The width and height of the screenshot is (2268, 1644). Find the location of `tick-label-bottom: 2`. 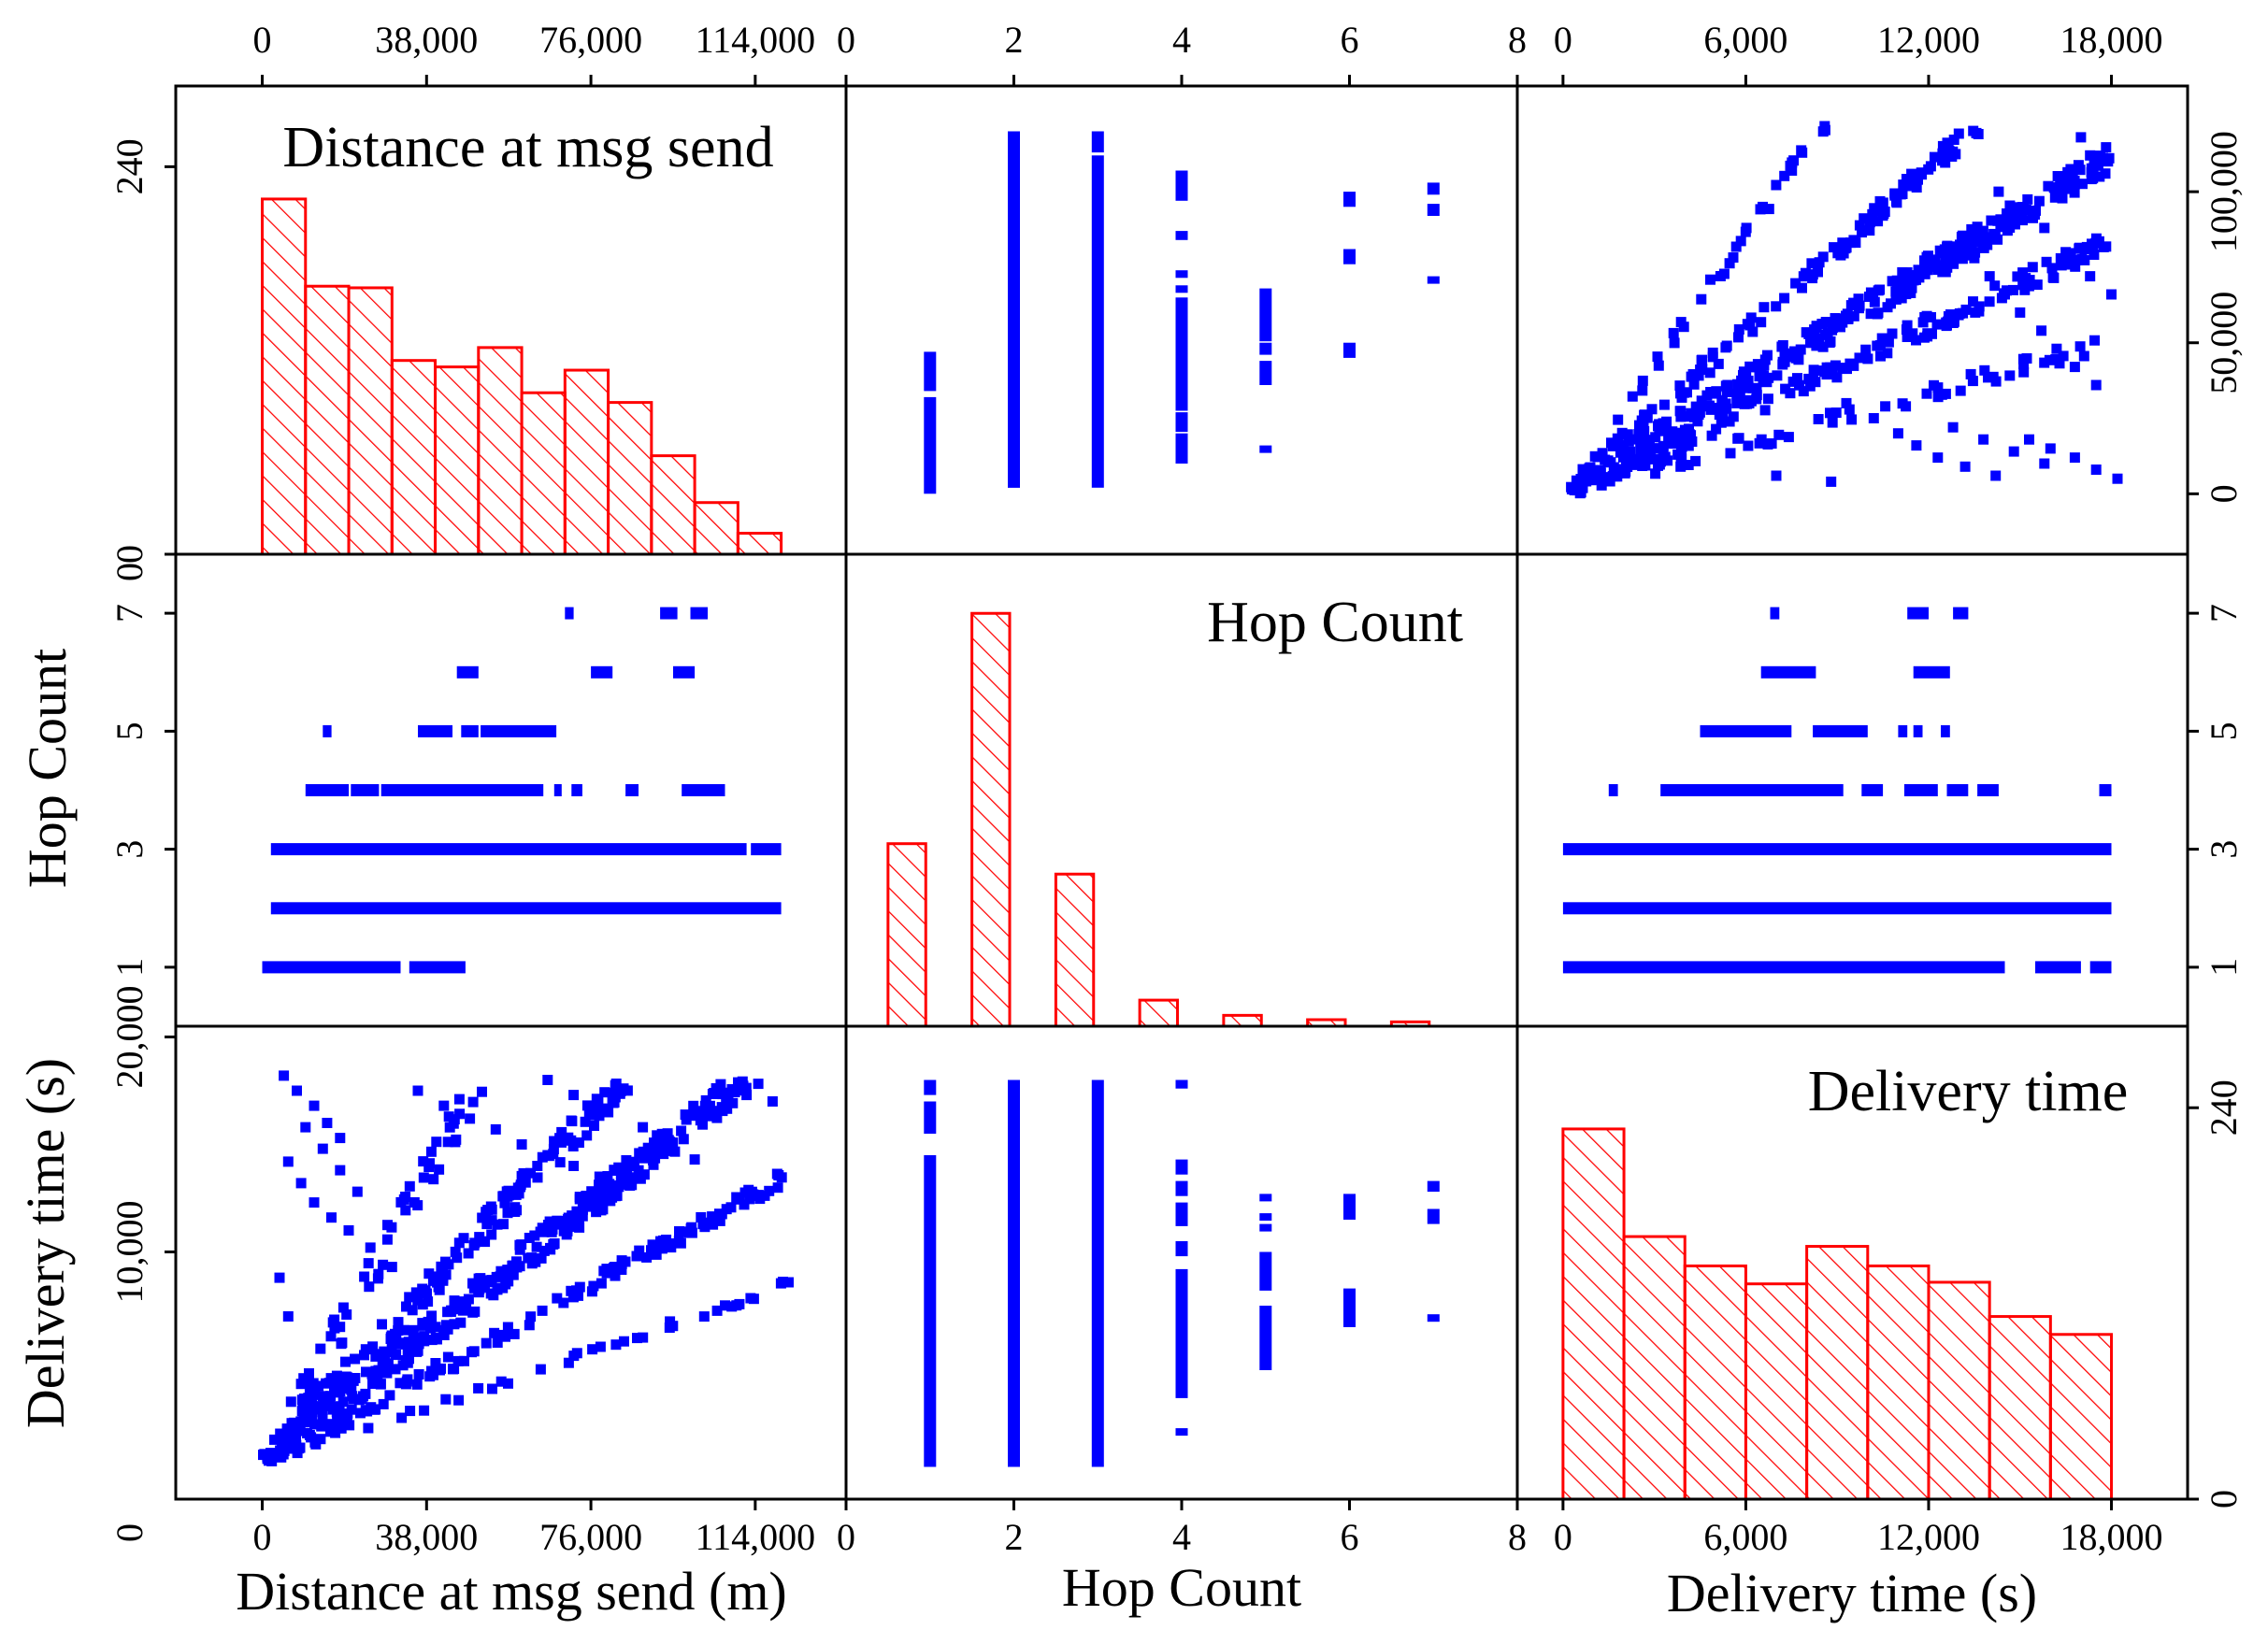

tick-label-bottom: 2 is located at coordinates (1014, 1537).